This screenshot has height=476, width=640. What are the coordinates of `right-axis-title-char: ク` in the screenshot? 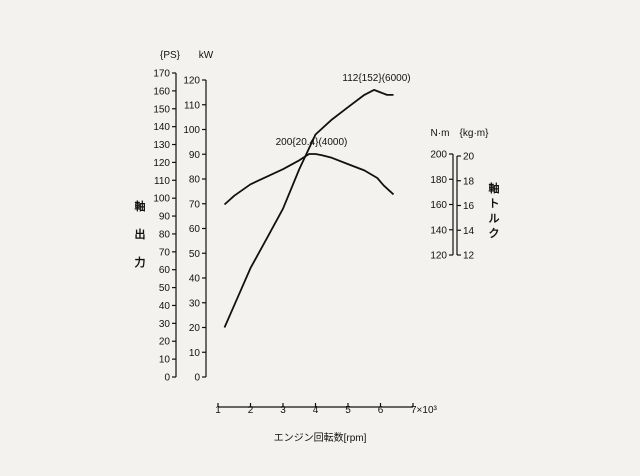 It's located at (494, 233).